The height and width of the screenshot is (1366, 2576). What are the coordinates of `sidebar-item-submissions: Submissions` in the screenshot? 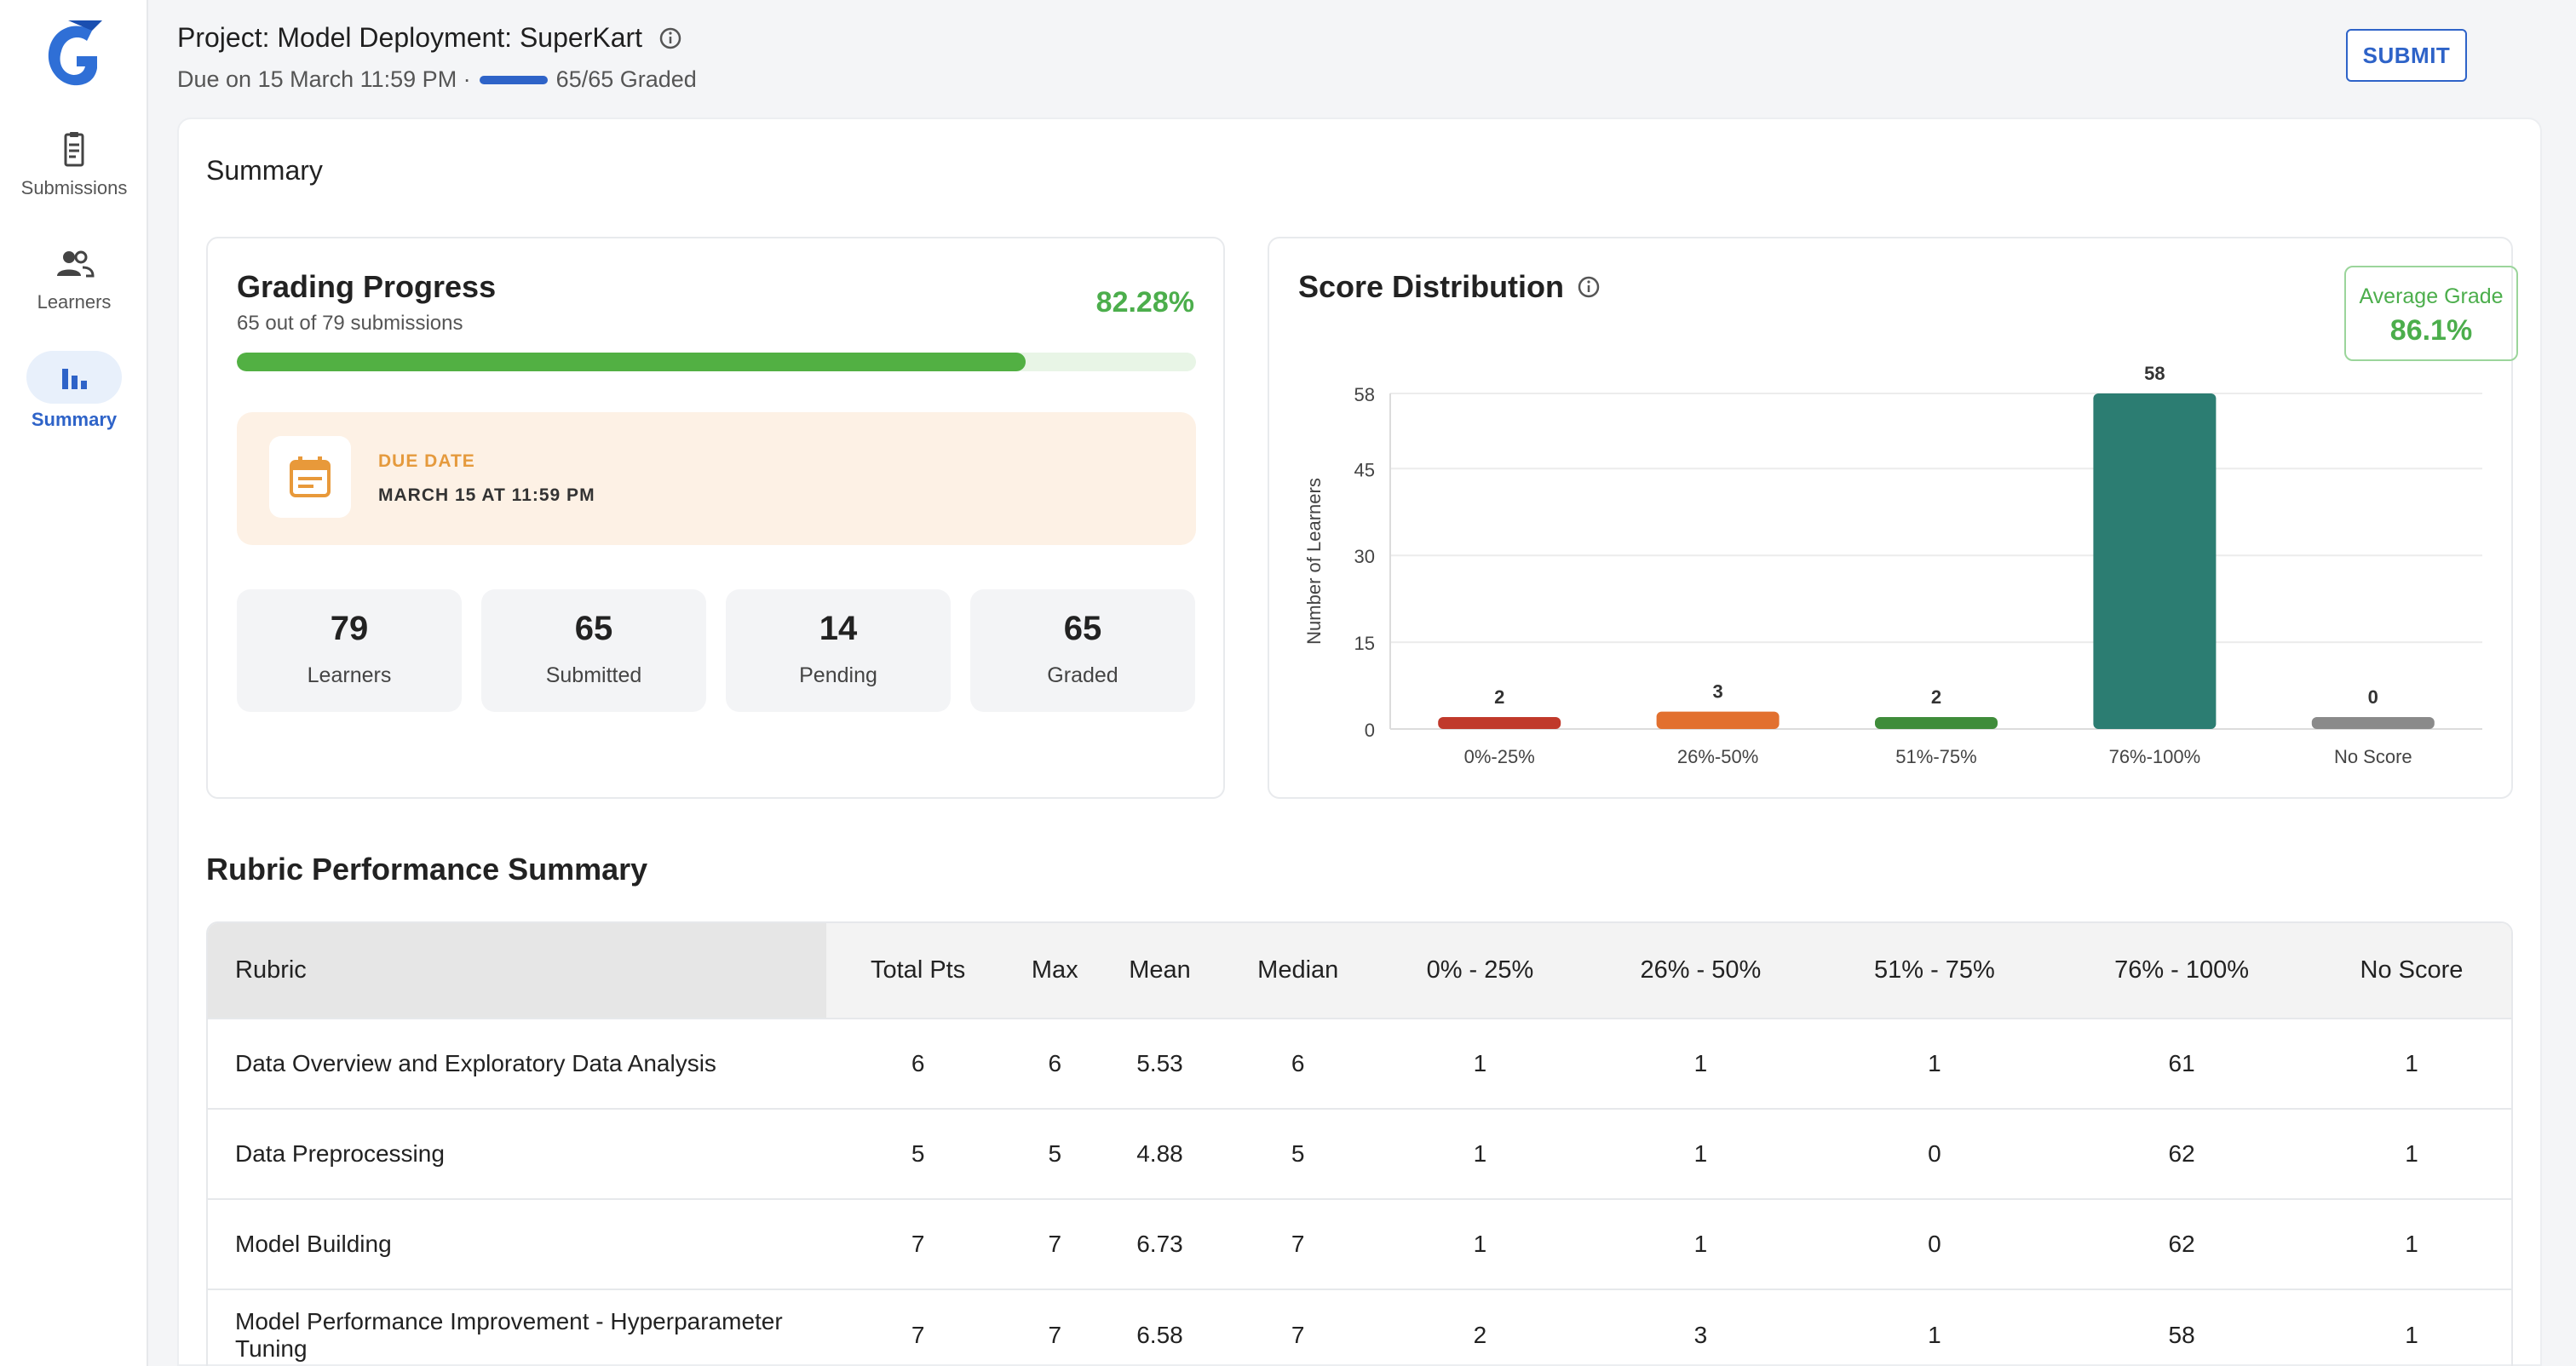 It's located at (74, 164).